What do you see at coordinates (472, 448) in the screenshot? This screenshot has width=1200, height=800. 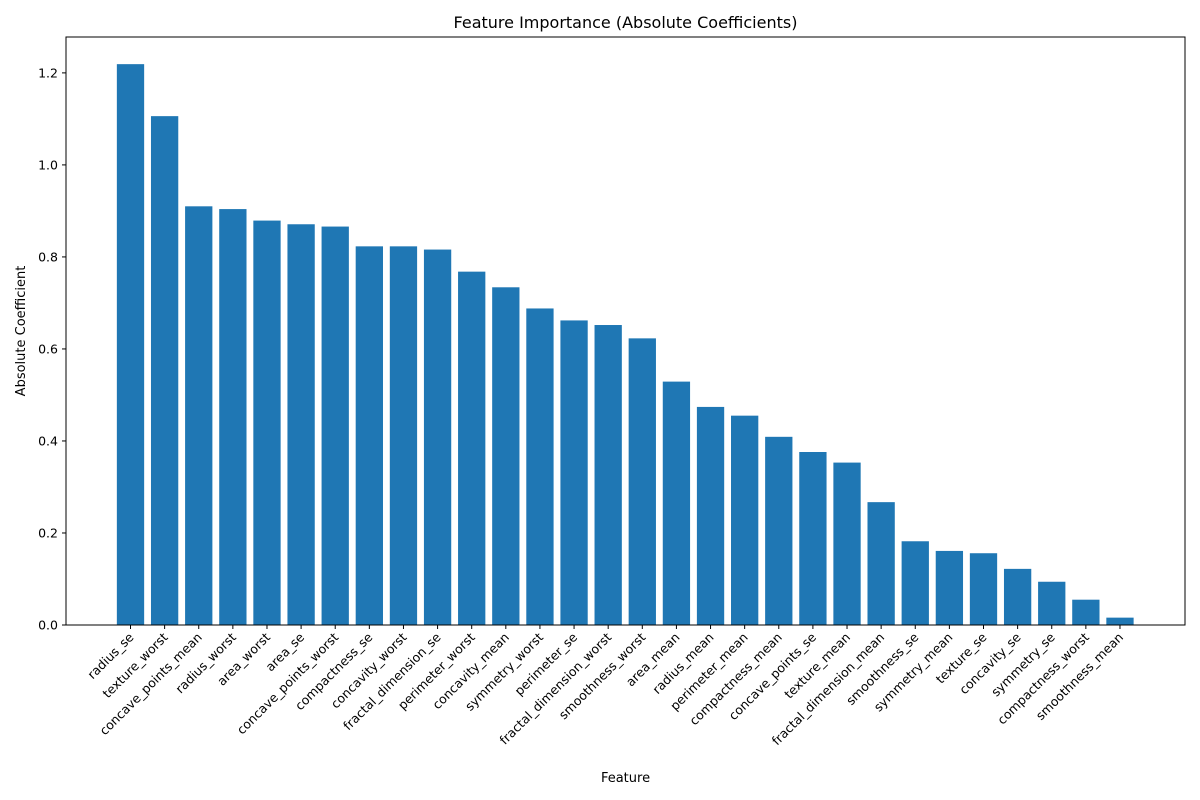 I see `bar-perimeter-worst` at bounding box center [472, 448].